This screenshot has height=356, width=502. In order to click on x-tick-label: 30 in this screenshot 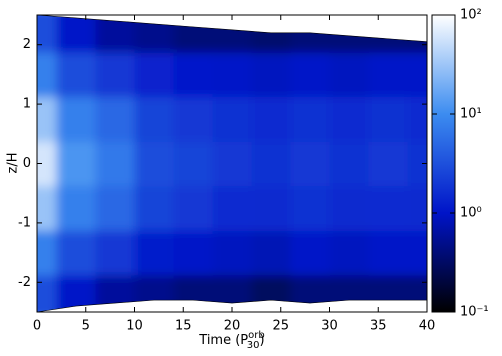, I will do `click(329, 326)`.